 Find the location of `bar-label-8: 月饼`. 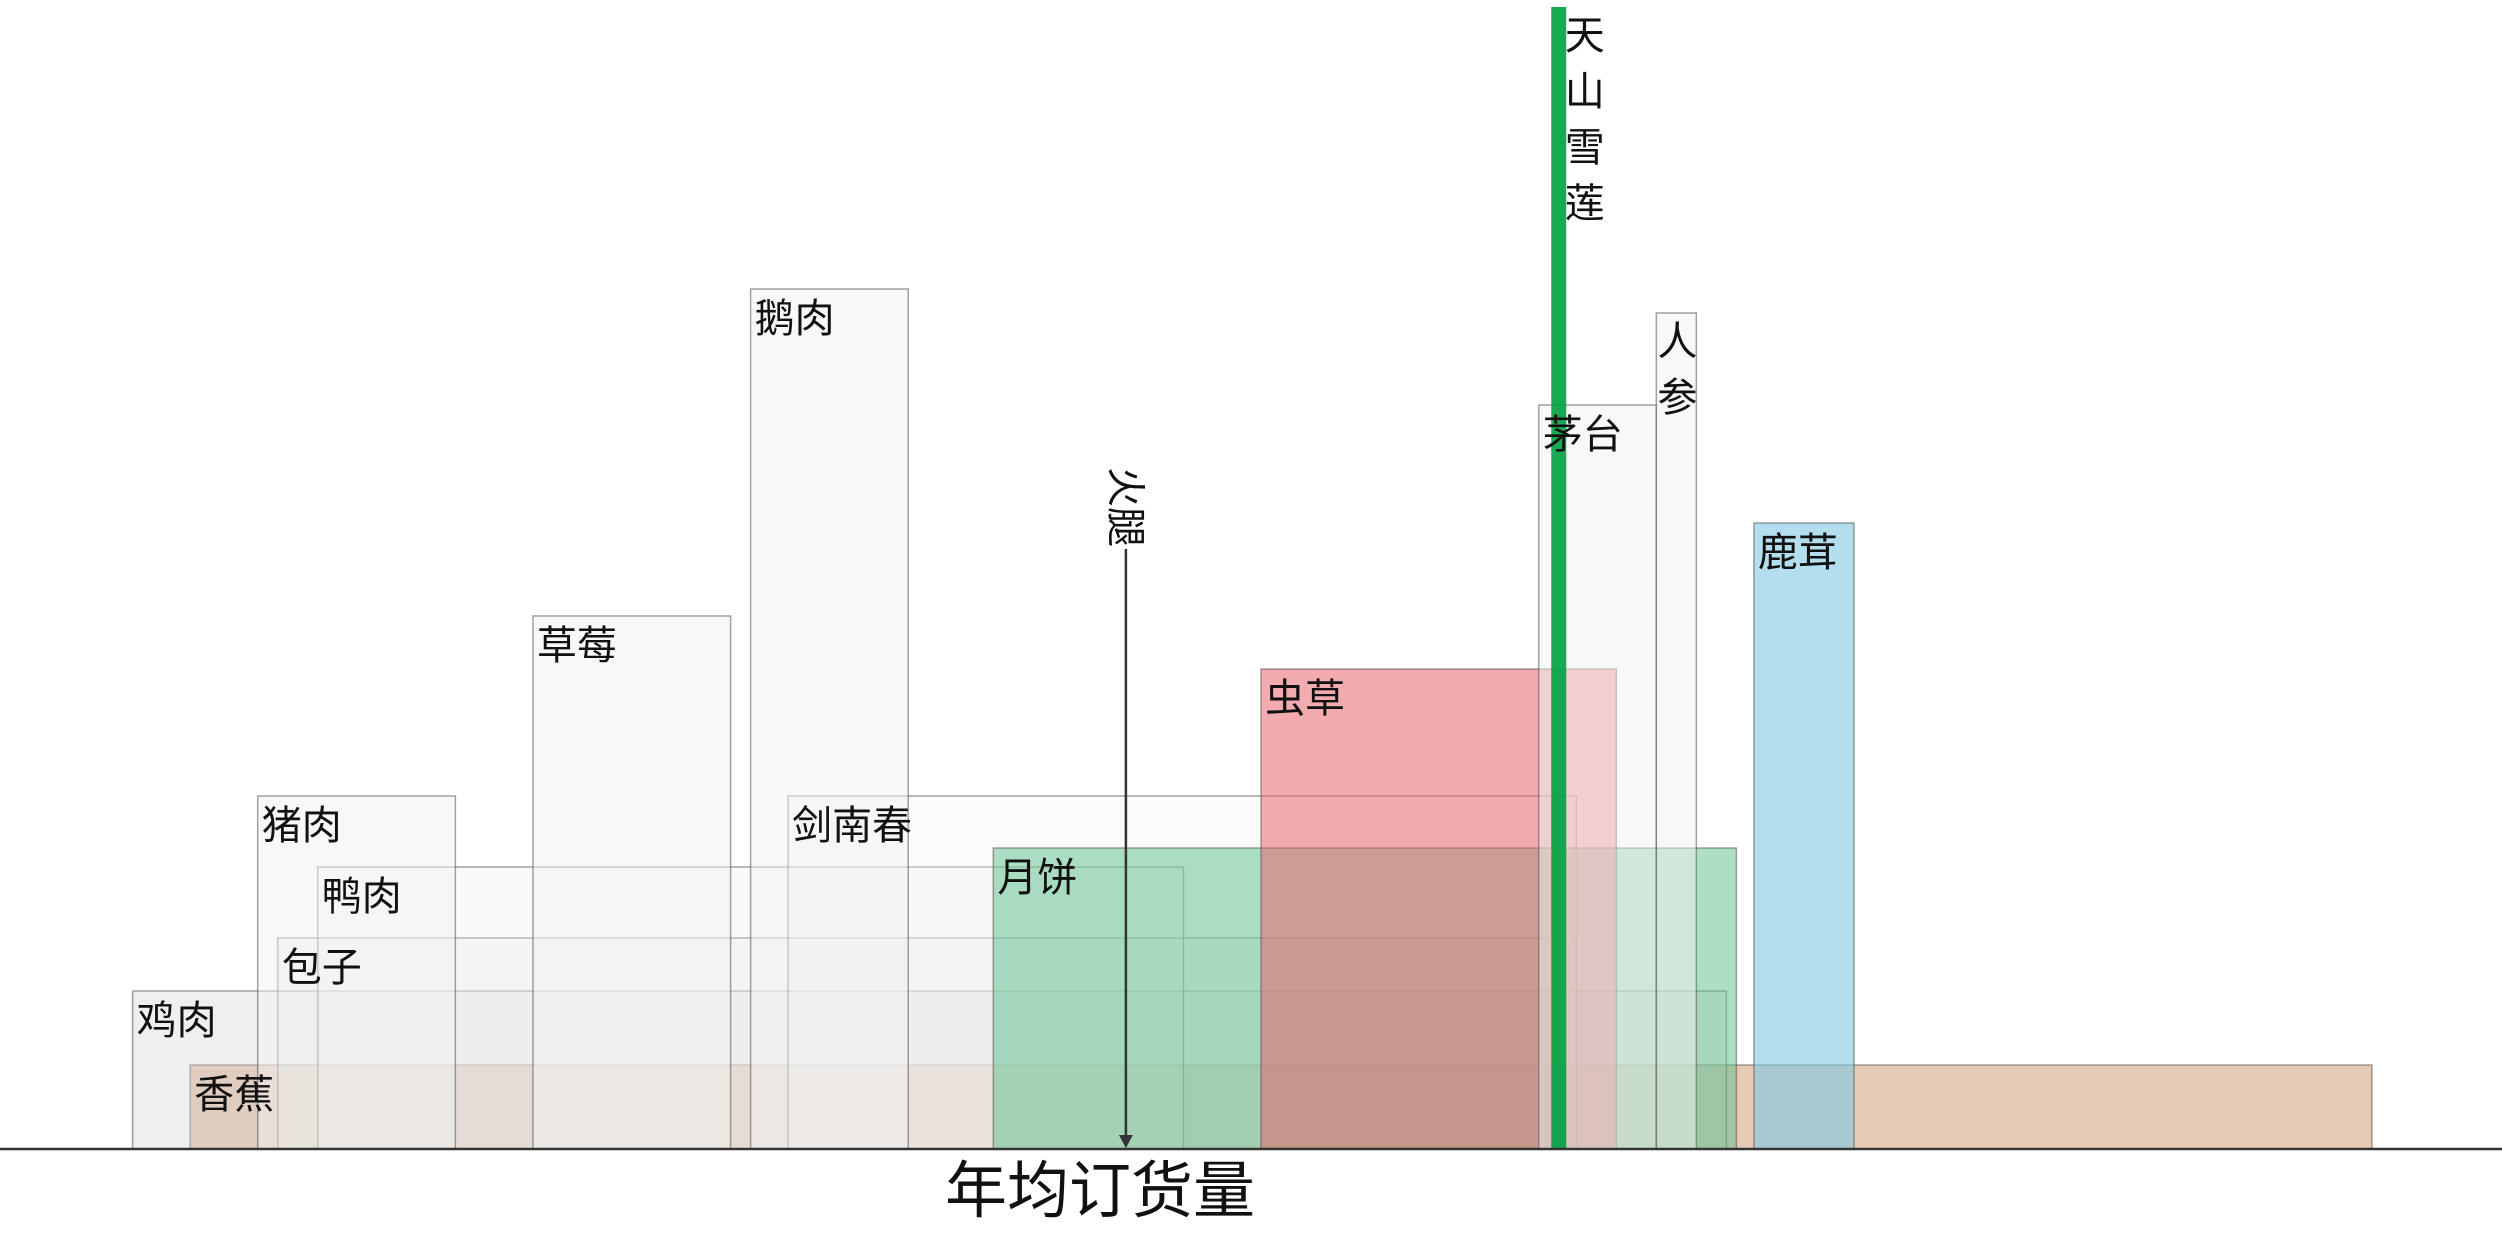

bar-label-8: 月饼 is located at coordinates (1037, 878).